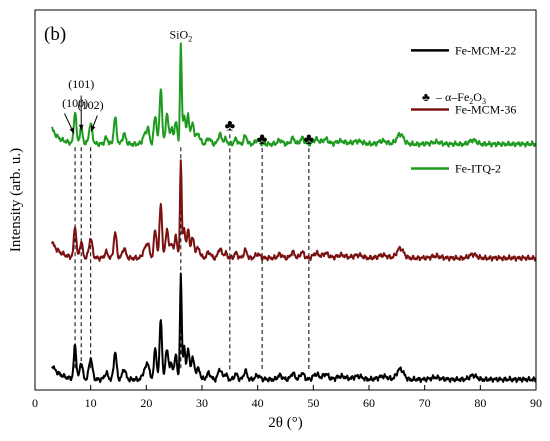 The width and height of the screenshot is (550, 441). I want to click on annotation-p102: (102), so click(91, 105).